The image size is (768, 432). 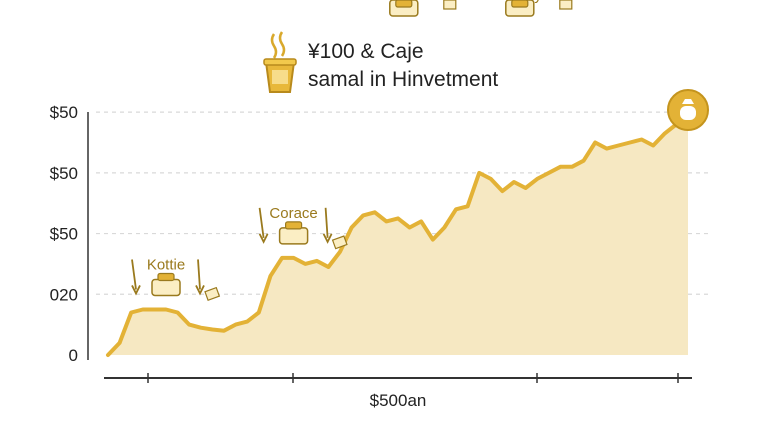 I want to click on y-tick-labels: 0 020 $50 $50 $50, so click(x=64, y=234).